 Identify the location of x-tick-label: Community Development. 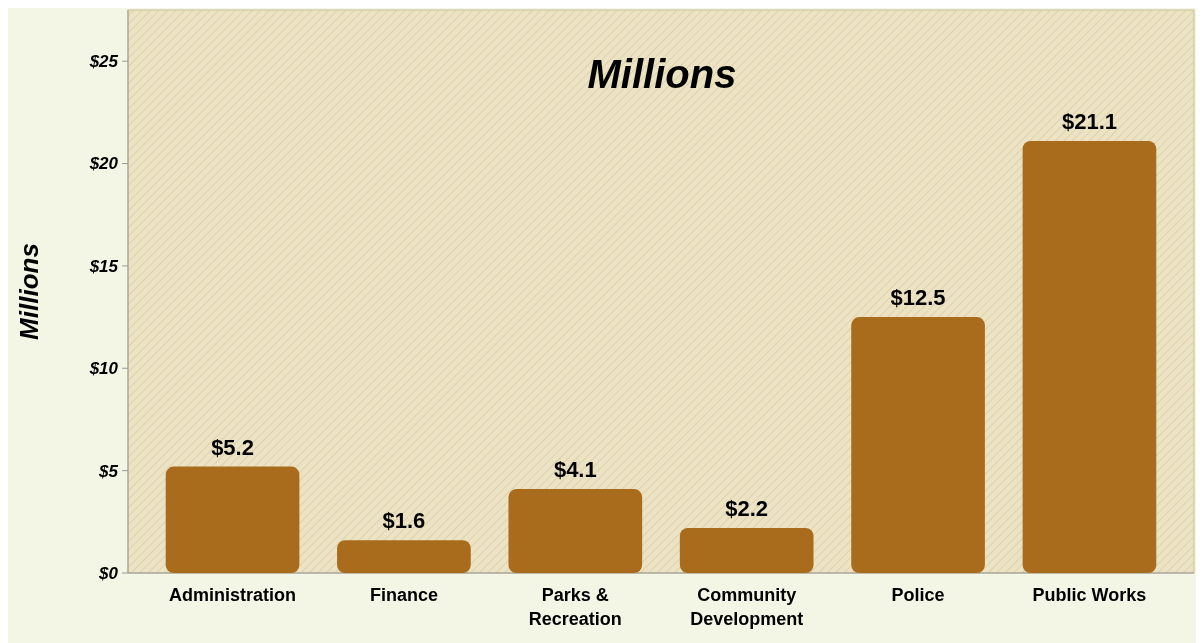
(747, 607).